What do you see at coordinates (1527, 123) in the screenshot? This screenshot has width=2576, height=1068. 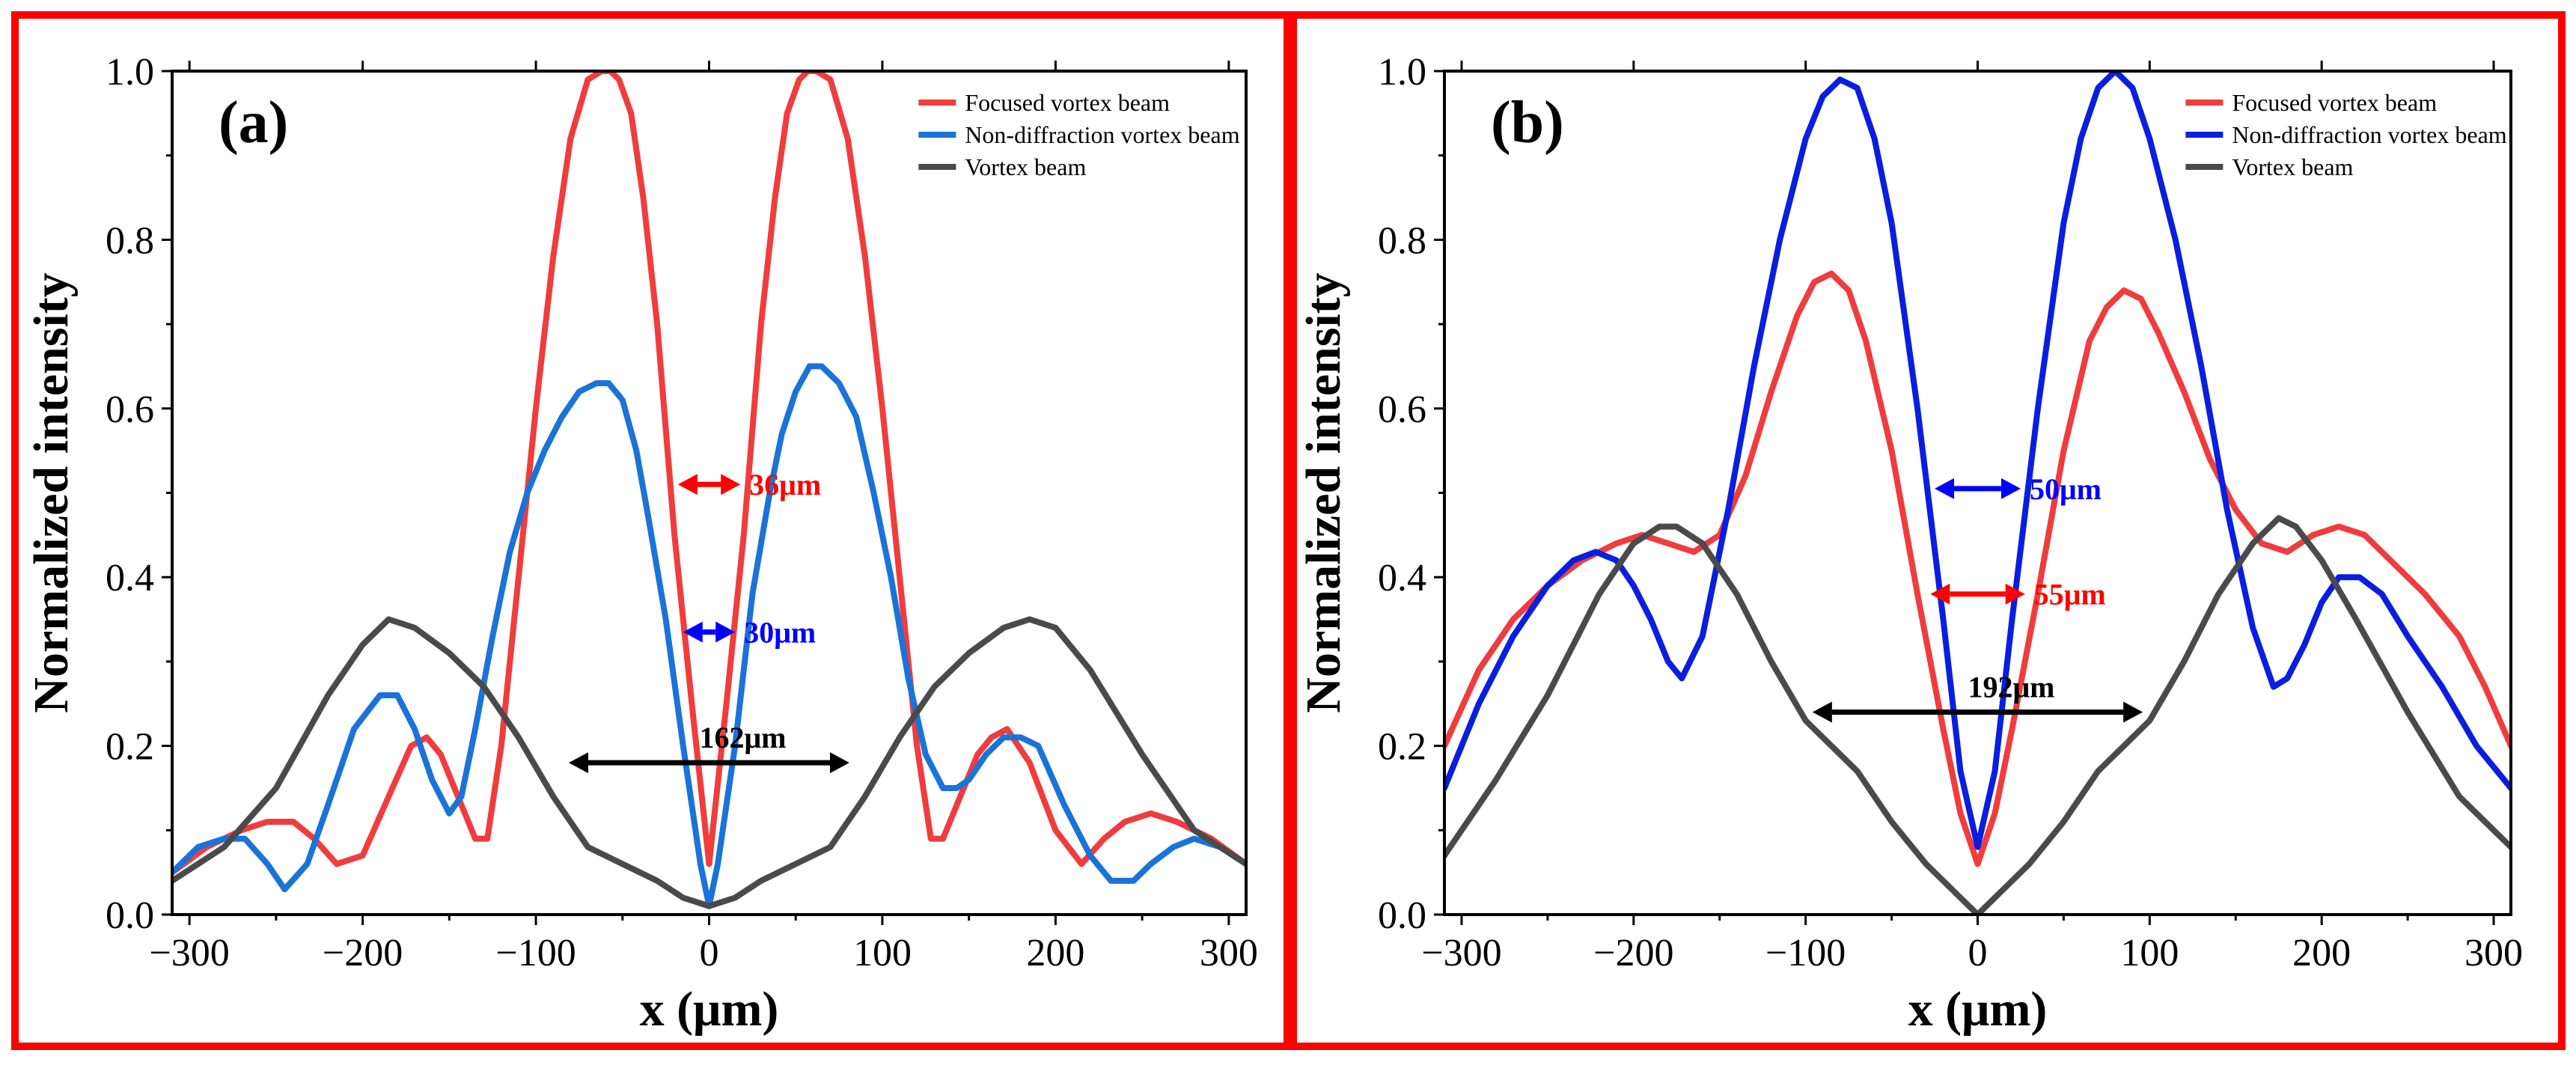 I see `panel-label: (b)` at bounding box center [1527, 123].